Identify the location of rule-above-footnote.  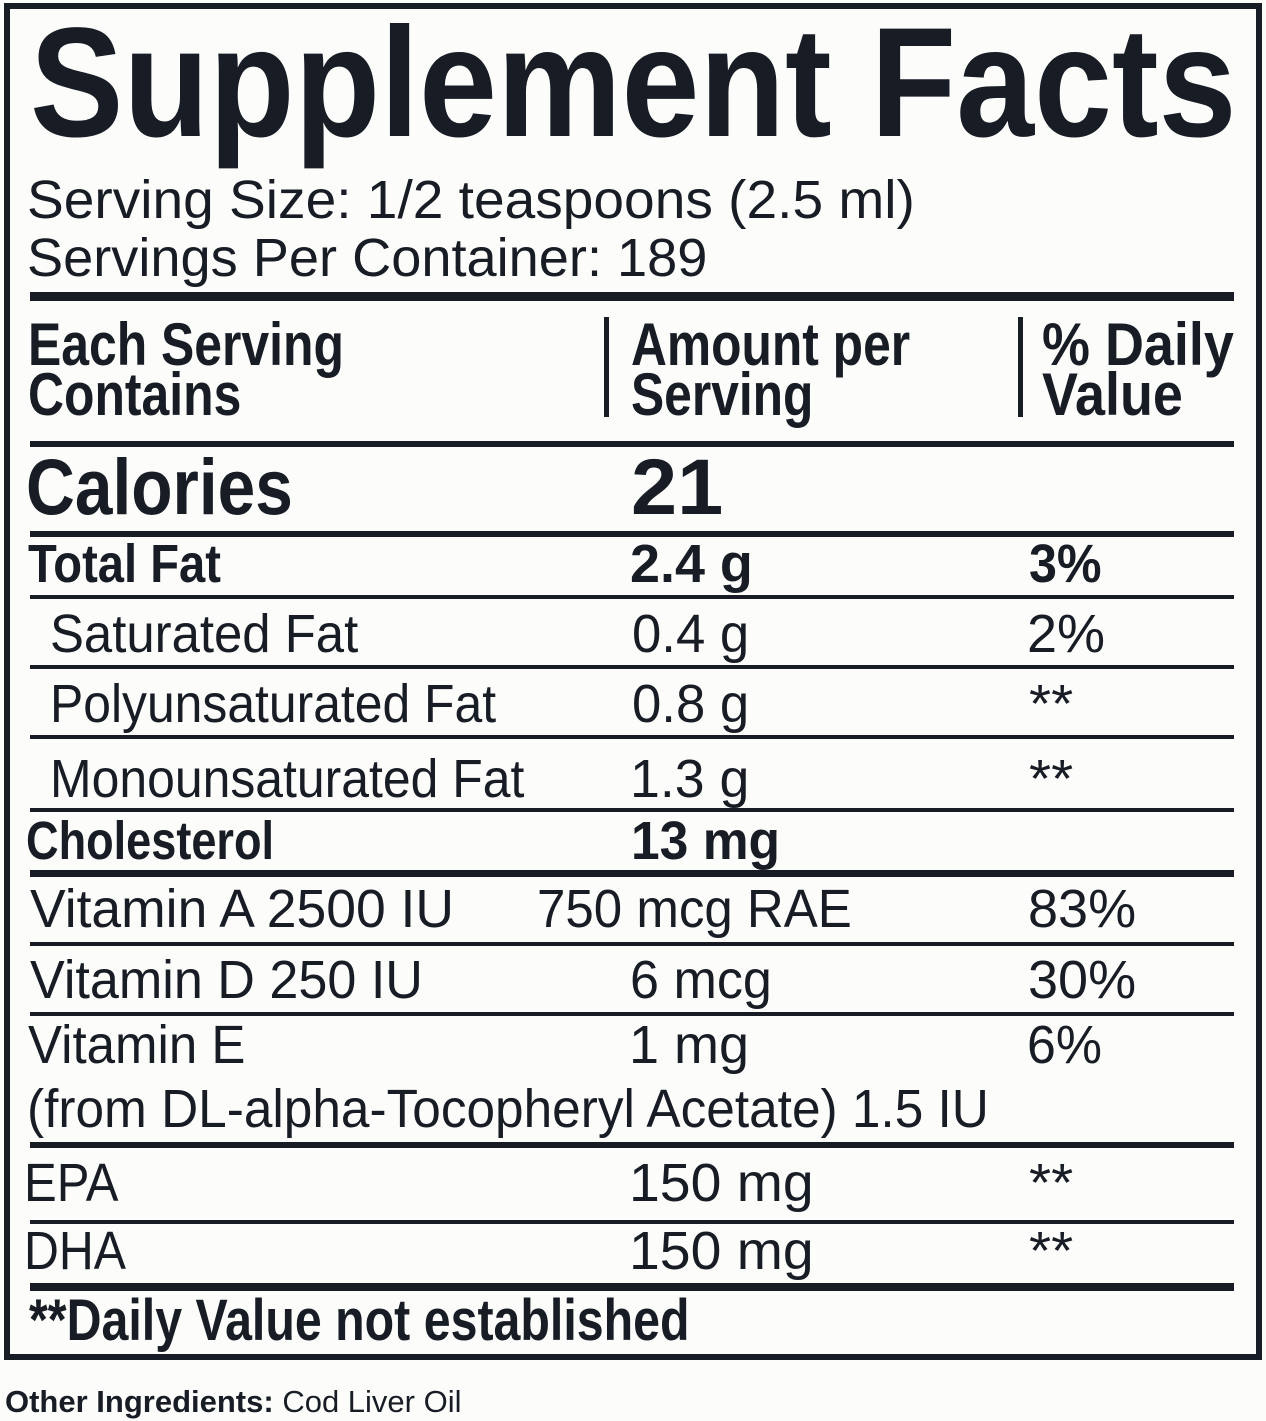
(632, 1287).